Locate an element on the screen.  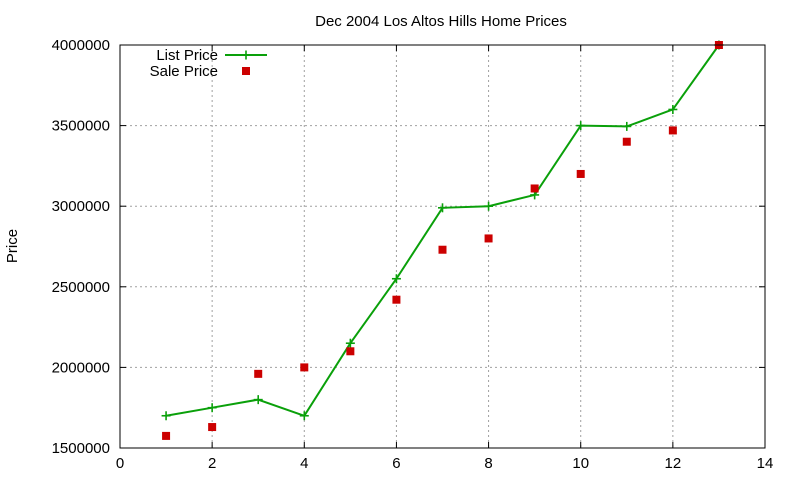
y-tick-label: 3000000 is located at coordinates (81, 206).